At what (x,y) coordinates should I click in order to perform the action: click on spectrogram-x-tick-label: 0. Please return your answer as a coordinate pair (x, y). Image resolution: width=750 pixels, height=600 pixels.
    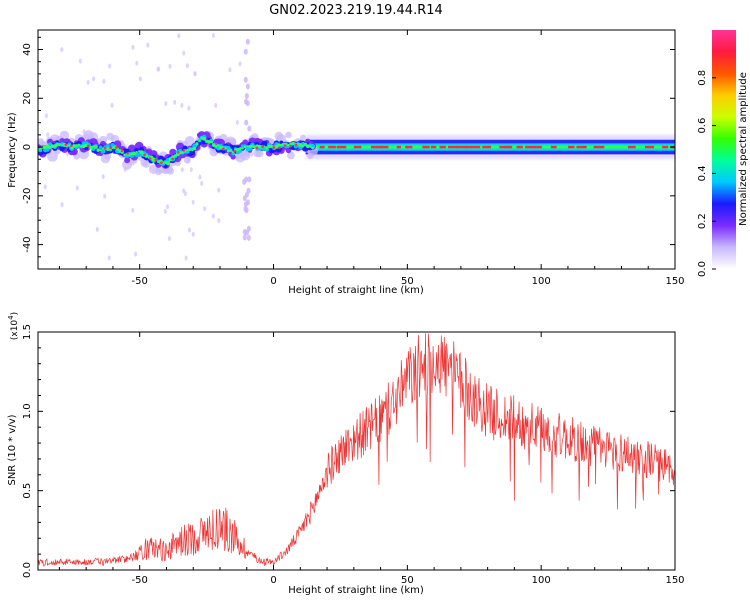
    Looking at the image, I should click on (273, 281).